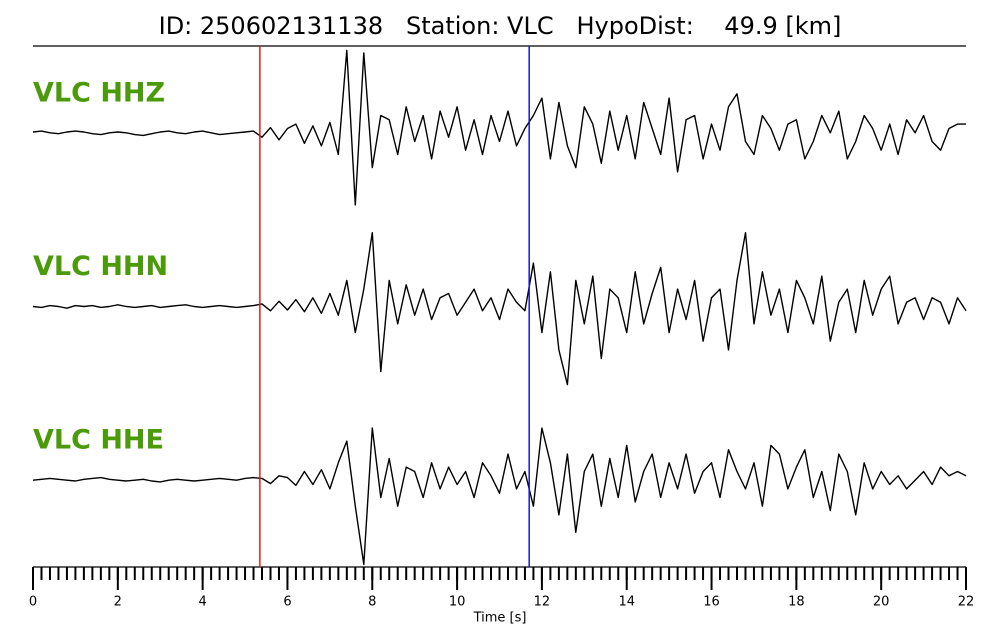 The image size is (1000, 640). What do you see at coordinates (457, 602) in the screenshot?
I see `x-tick-label: 10` at bounding box center [457, 602].